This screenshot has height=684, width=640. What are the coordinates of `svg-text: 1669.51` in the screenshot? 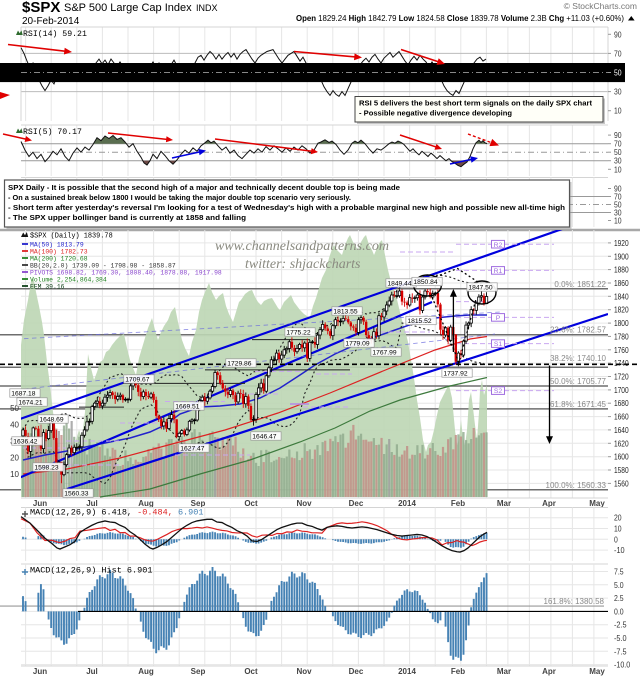 It's located at (187, 407).